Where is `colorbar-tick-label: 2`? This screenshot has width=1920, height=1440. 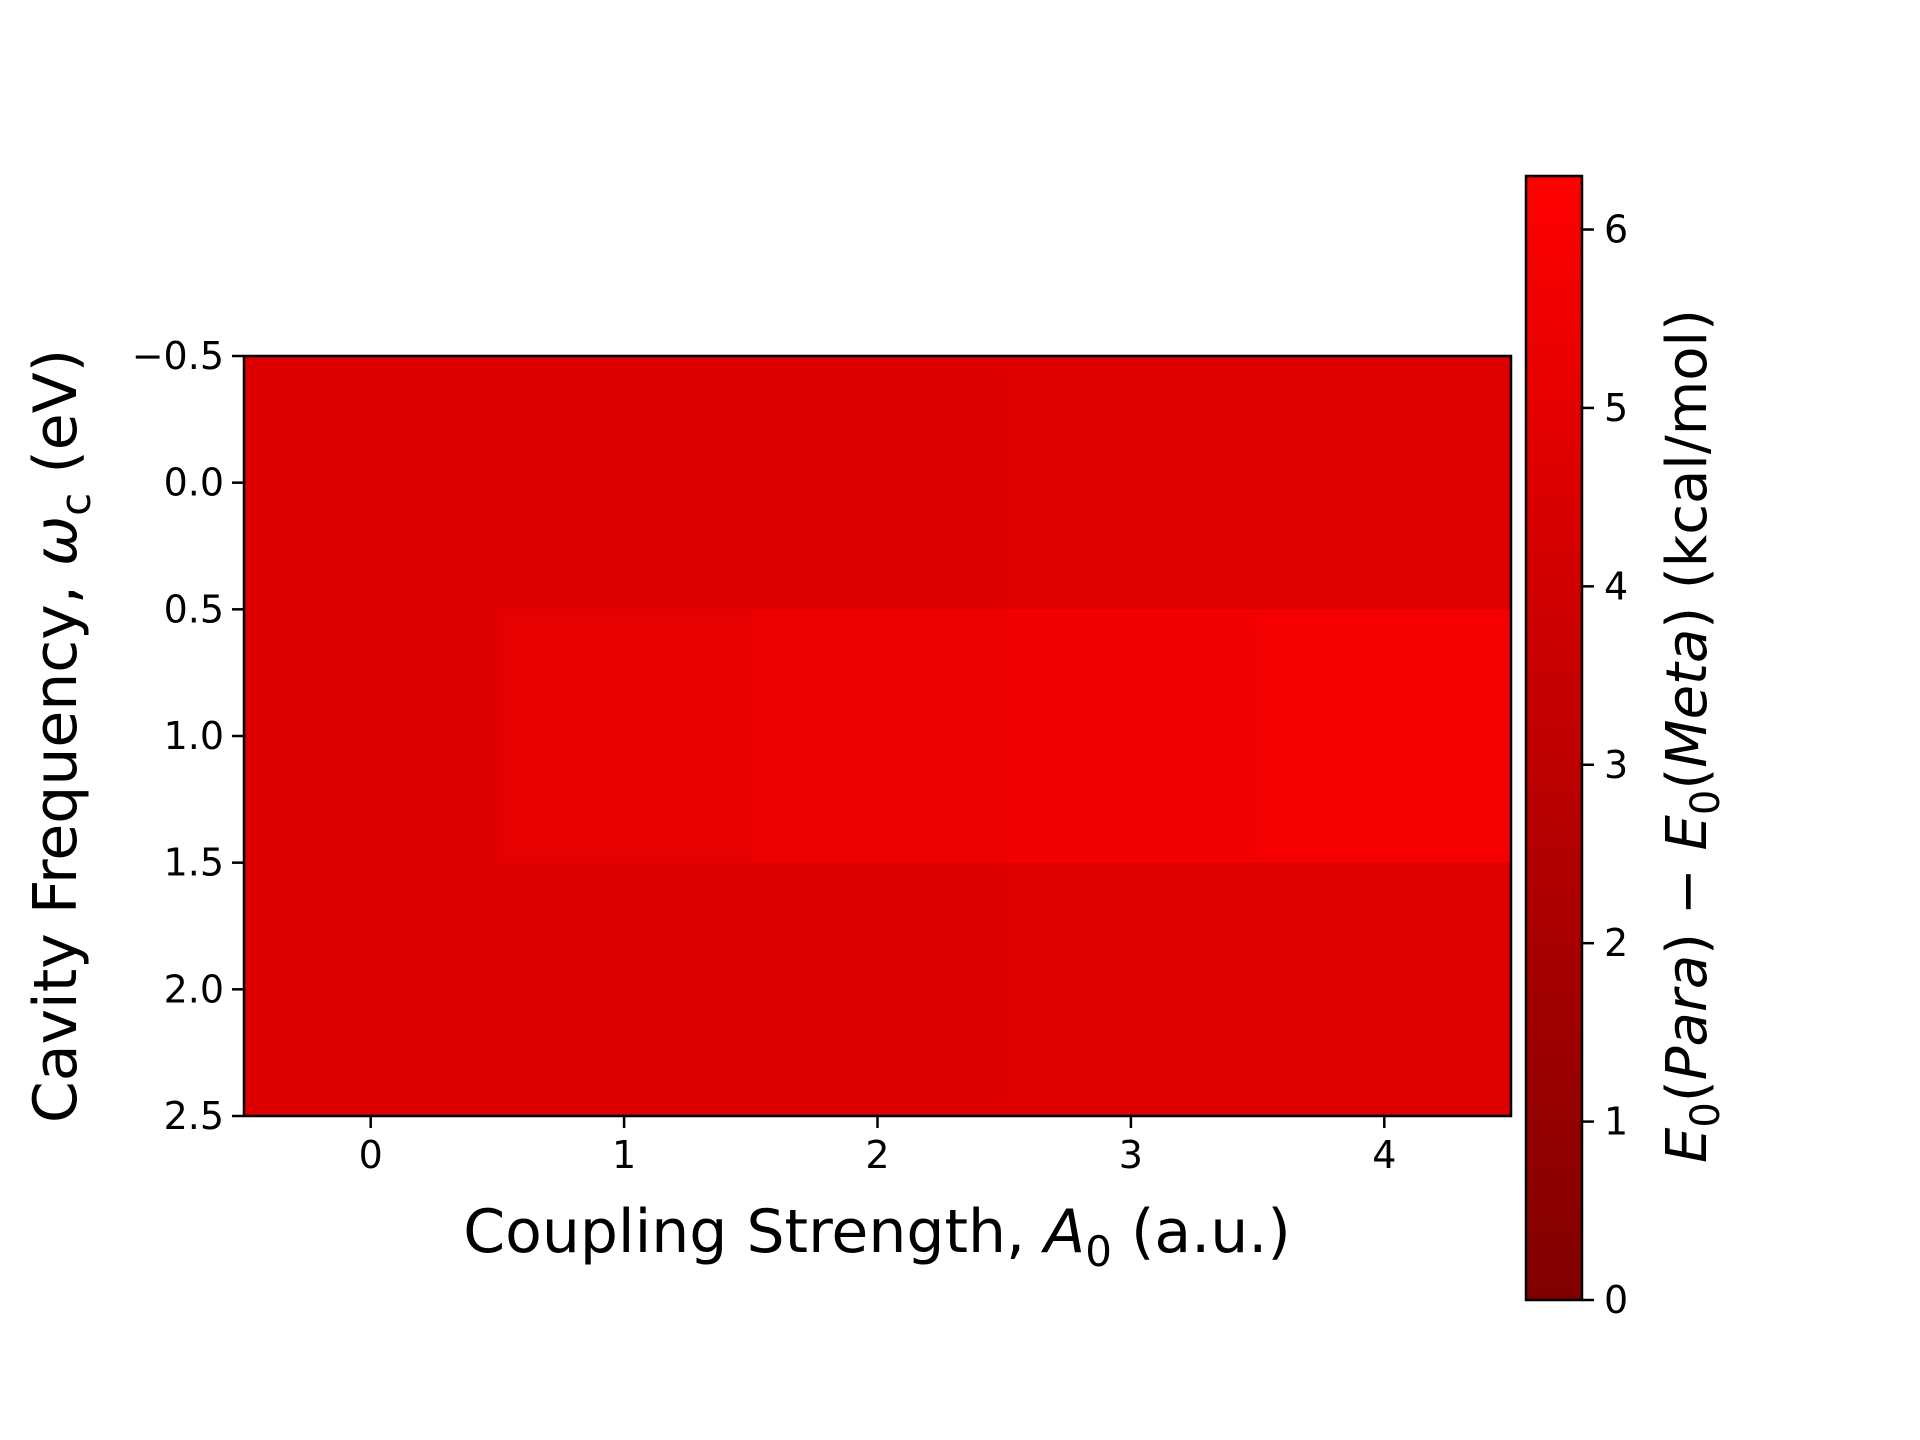
colorbar-tick-label: 2 is located at coordinates (1616, 943).